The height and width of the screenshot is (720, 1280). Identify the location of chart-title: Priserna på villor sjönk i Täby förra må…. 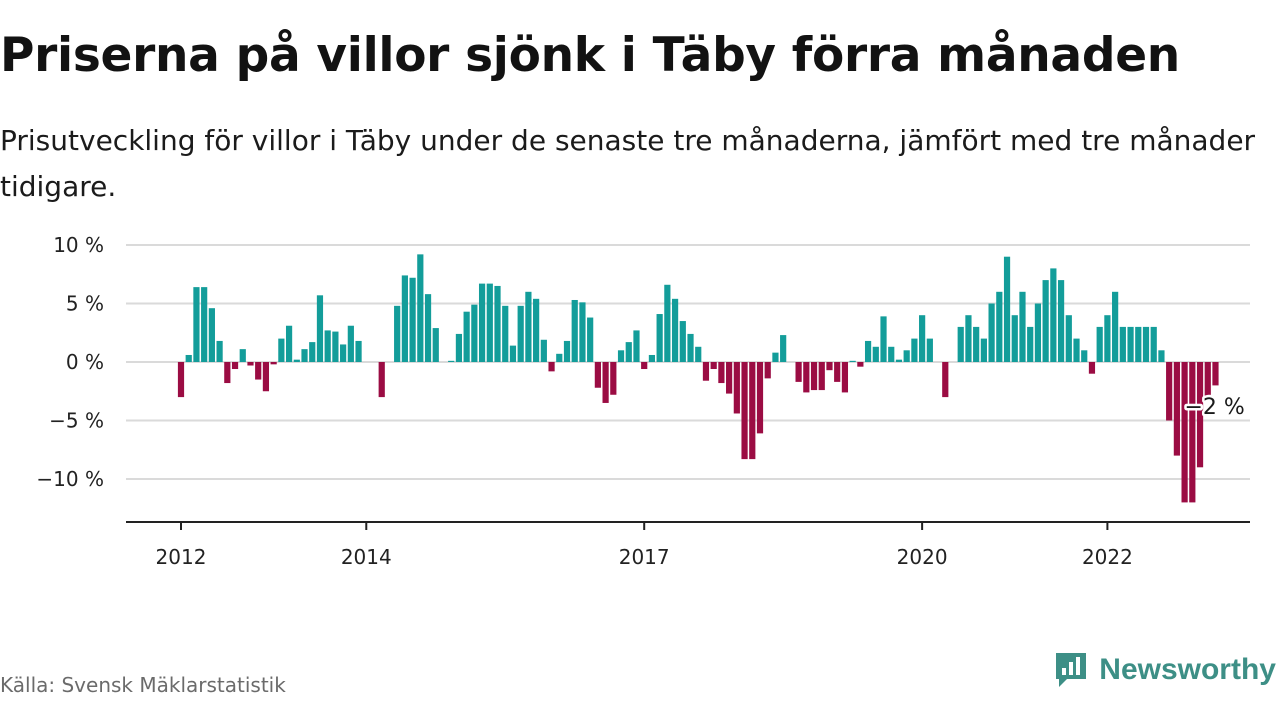
(590, 55).